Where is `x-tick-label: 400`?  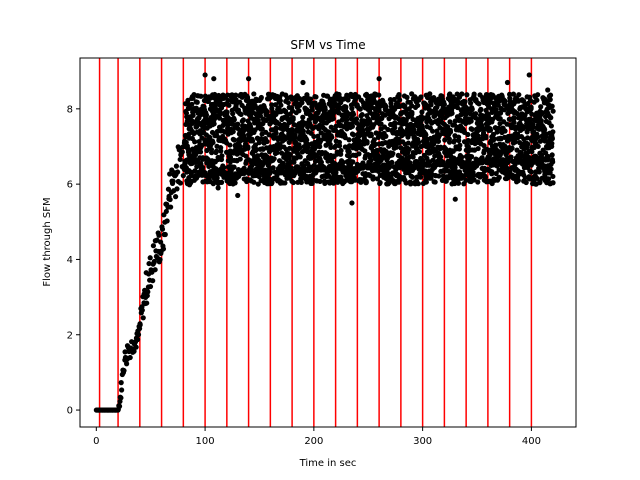
x-tick-label: 400 is located at coordinates (531, 441).